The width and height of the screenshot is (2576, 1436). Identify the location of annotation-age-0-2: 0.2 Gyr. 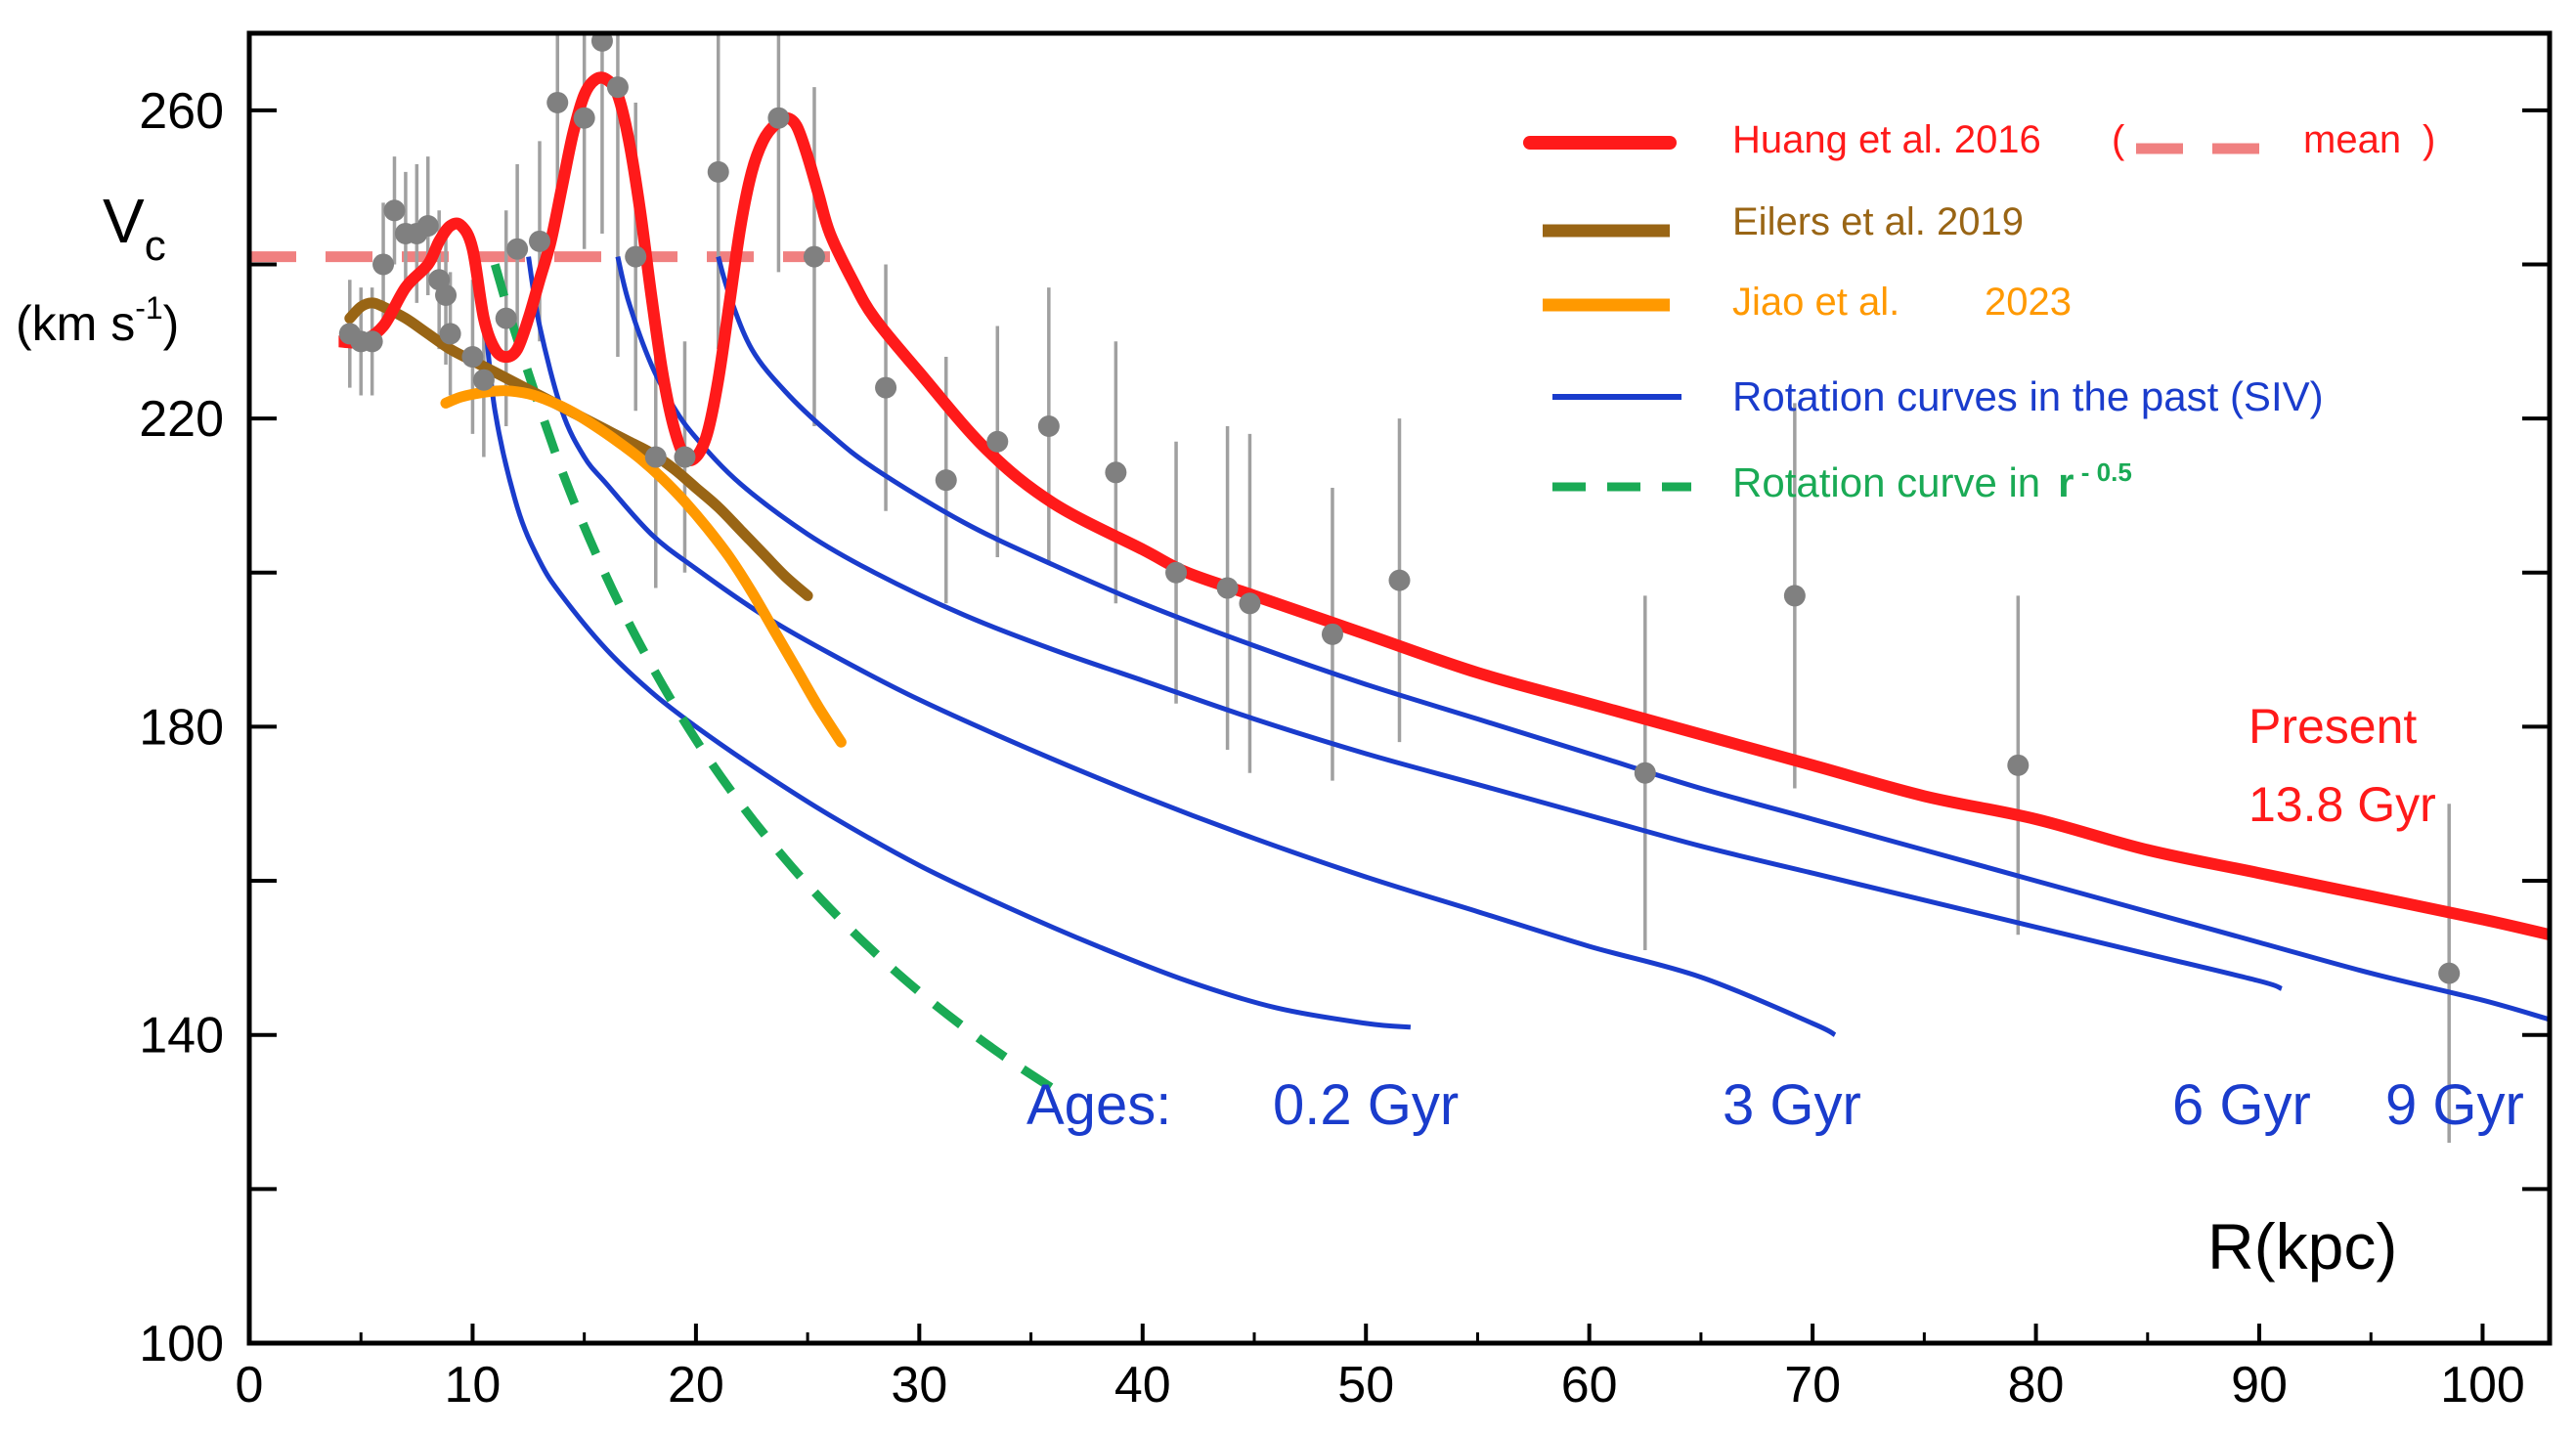
(1366, 1105).